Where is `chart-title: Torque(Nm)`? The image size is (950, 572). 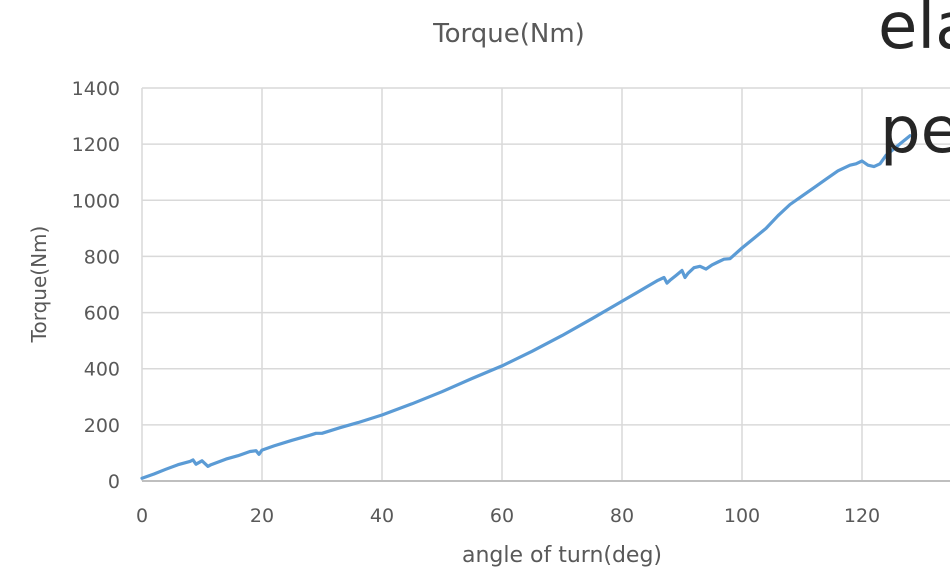 chart-title: Torque(Nm) is located at coordinates (508, 34).